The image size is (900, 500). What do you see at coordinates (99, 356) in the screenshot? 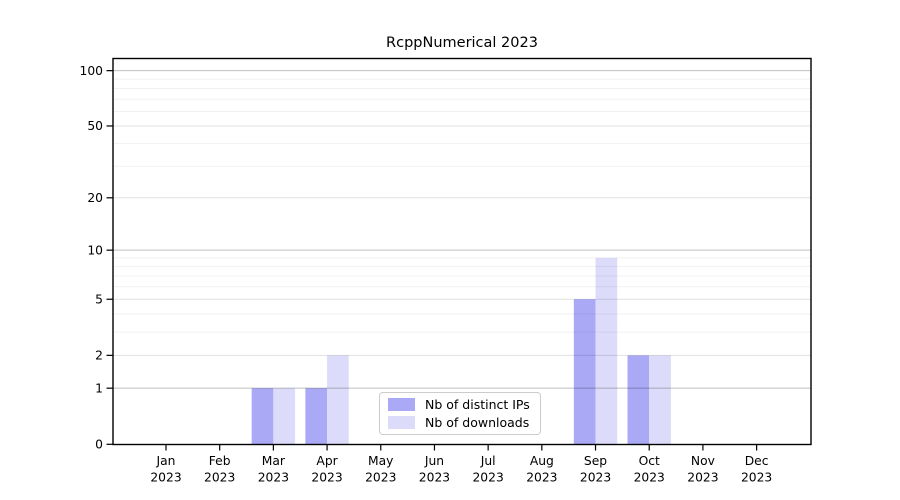
I see `svg-text: 2` at bounding box center [99, 356].